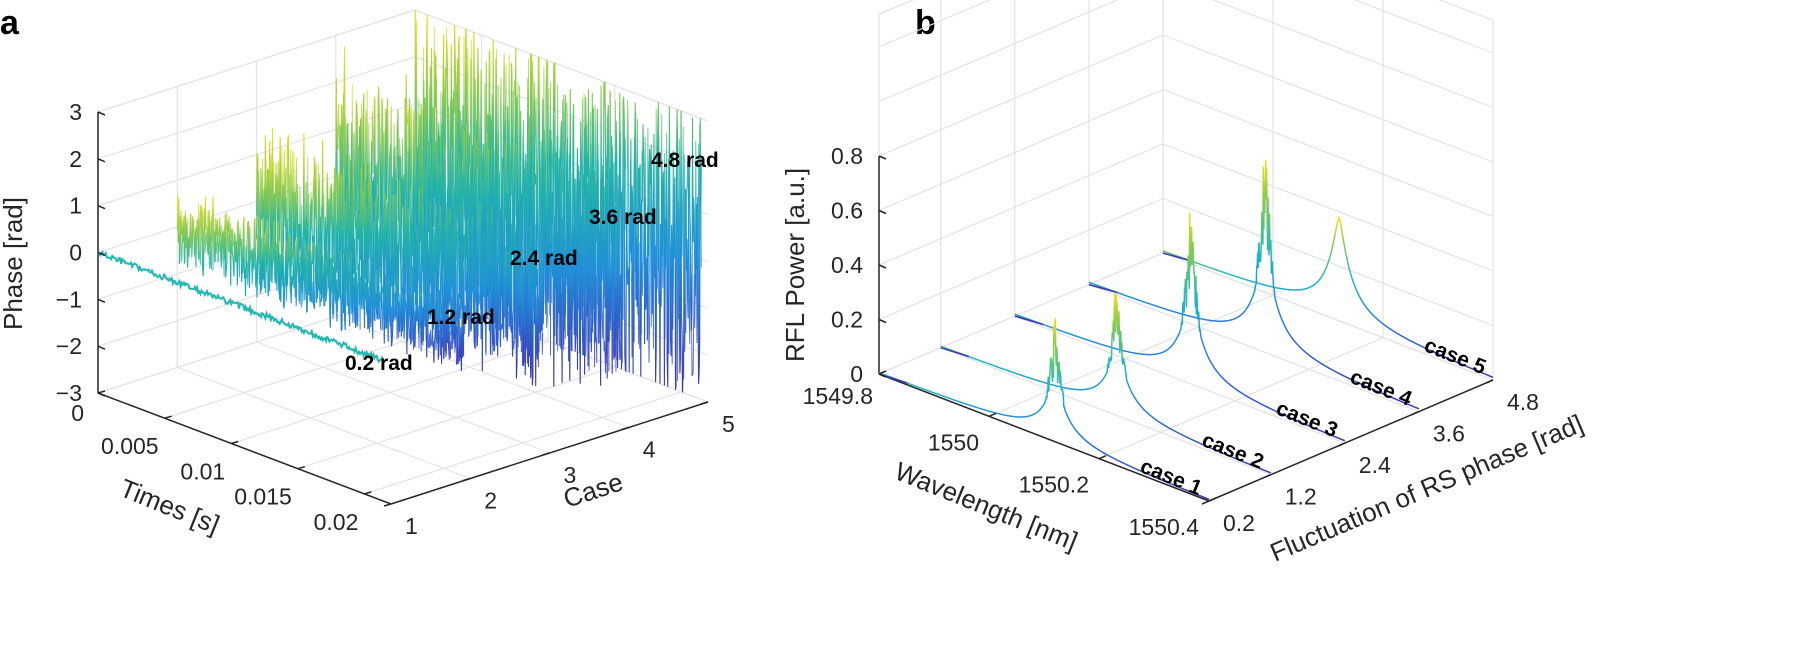 Image resolution: width=1809 pixels, height=668 pixels. I want to click on y-tick-label: 1, so click(411, 526).